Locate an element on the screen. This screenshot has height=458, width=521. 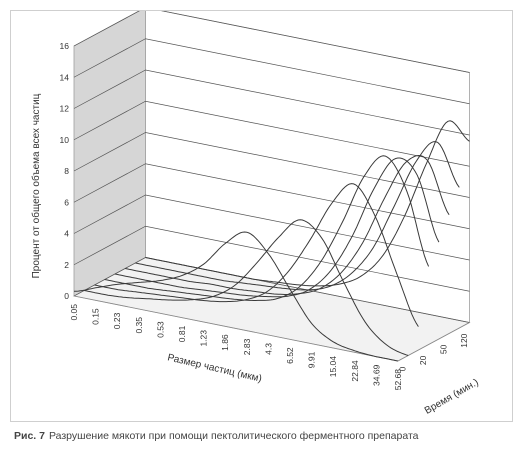
x-tick-label: 4.3 is located at coordinates (268, 349).